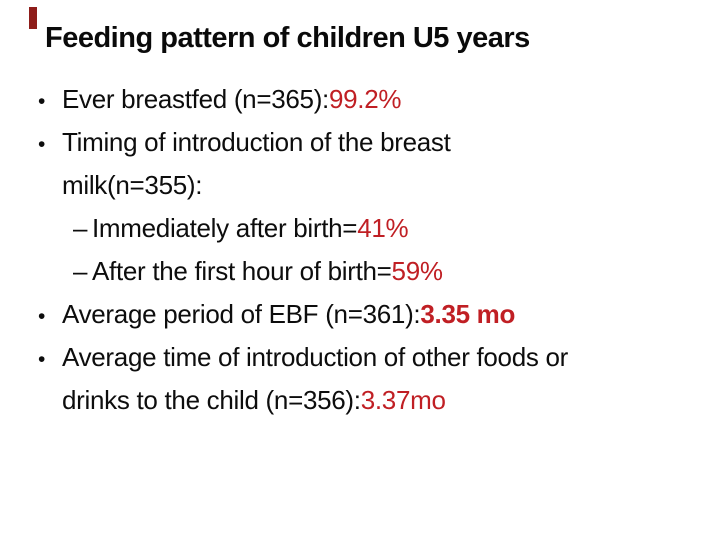 The height and width of the screenshot is (540, 720). What do you see at coordinates (365, 99) in the screenshot?
I see `text-segment: 99.2%` at bounding box center [365, 99].